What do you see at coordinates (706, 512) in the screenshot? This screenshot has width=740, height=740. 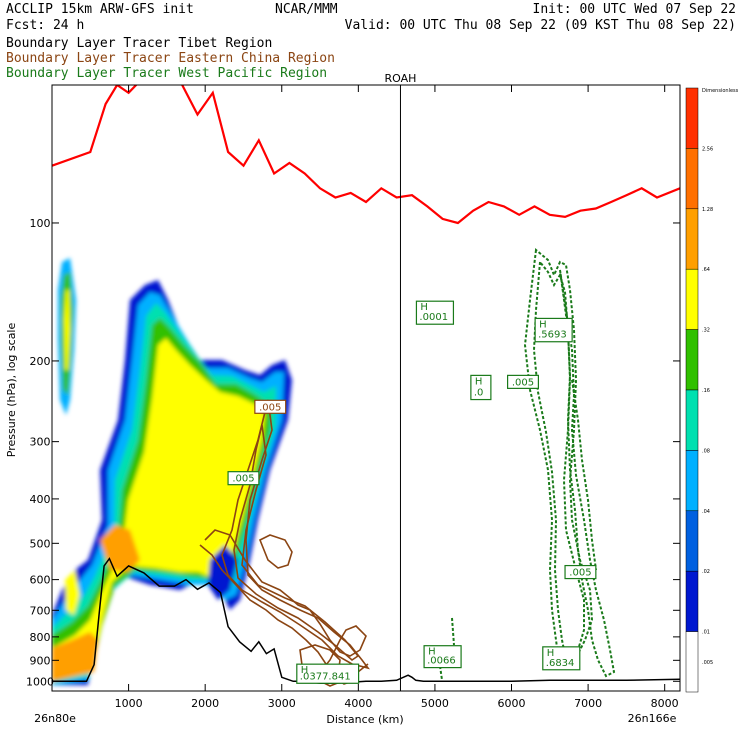 I see `colorbar-level-label: .04` at bounding box center [706, 512].